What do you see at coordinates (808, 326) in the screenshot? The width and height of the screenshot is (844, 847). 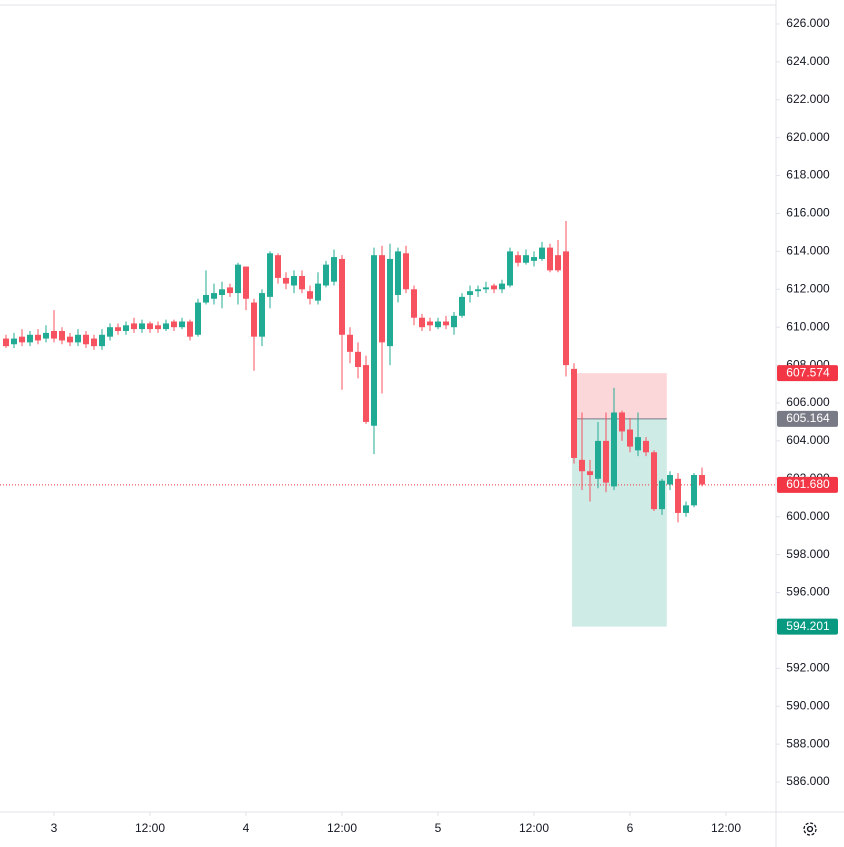 I see `y-tick-label: 610.000` at bounding box center [808, 326].